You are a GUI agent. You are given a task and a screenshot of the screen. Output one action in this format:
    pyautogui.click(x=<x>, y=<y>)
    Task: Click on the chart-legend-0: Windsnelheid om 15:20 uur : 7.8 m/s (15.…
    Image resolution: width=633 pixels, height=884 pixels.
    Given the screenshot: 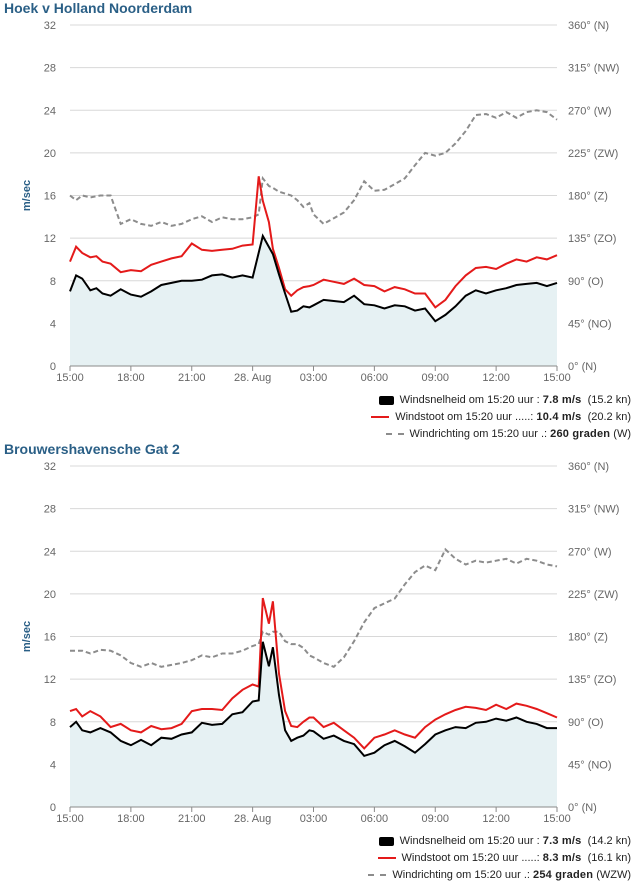 What is the action you would take?
    pyautogui.click(x=501, y=417)
    